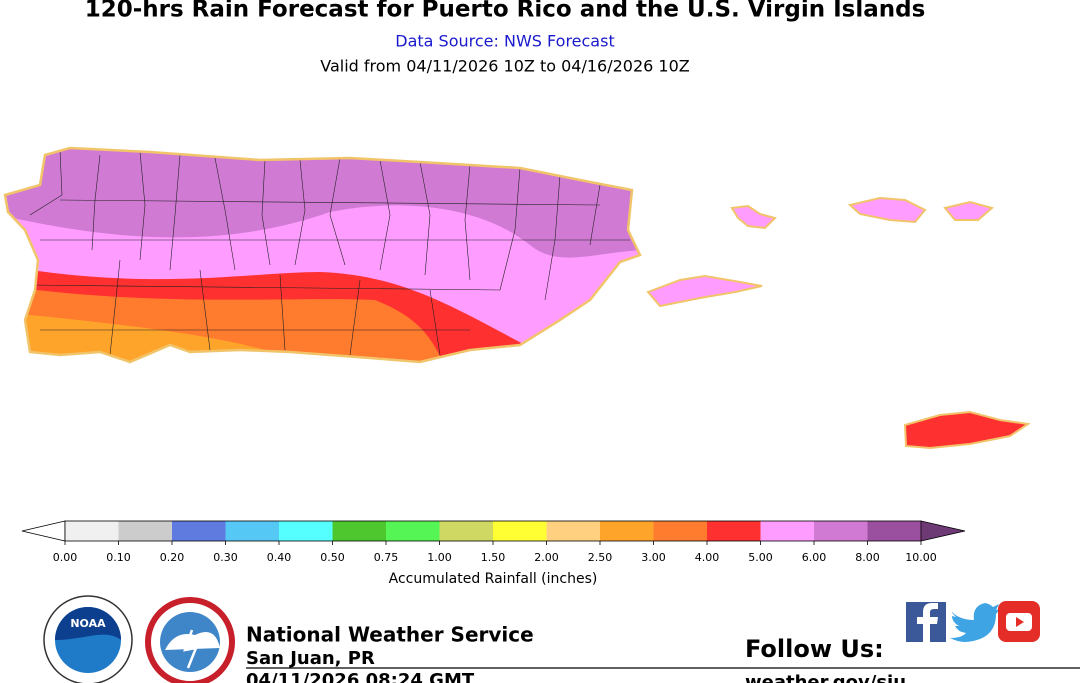 This screenshot has width=1080, height=683. Describe the element at coordinates (867, 557) in the screenshot. I see `colorbar-tick-label: 8.00` at that location.